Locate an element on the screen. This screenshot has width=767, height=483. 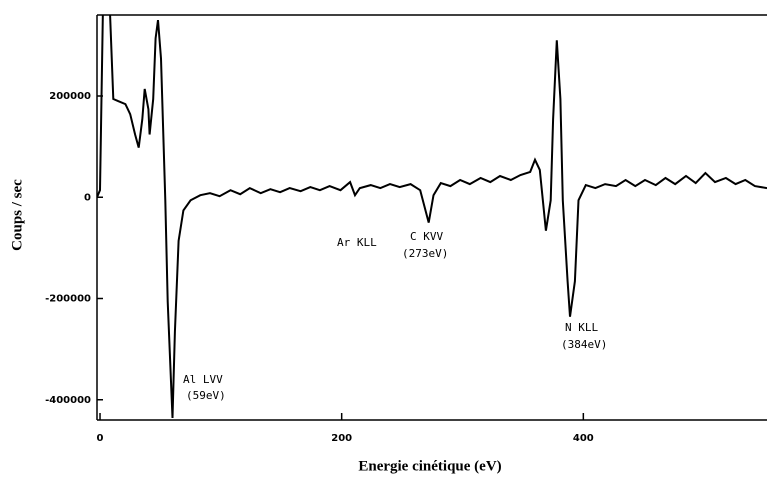
x-axis-label: Energie cinétique (eV) is located at coordinates (429, 466).